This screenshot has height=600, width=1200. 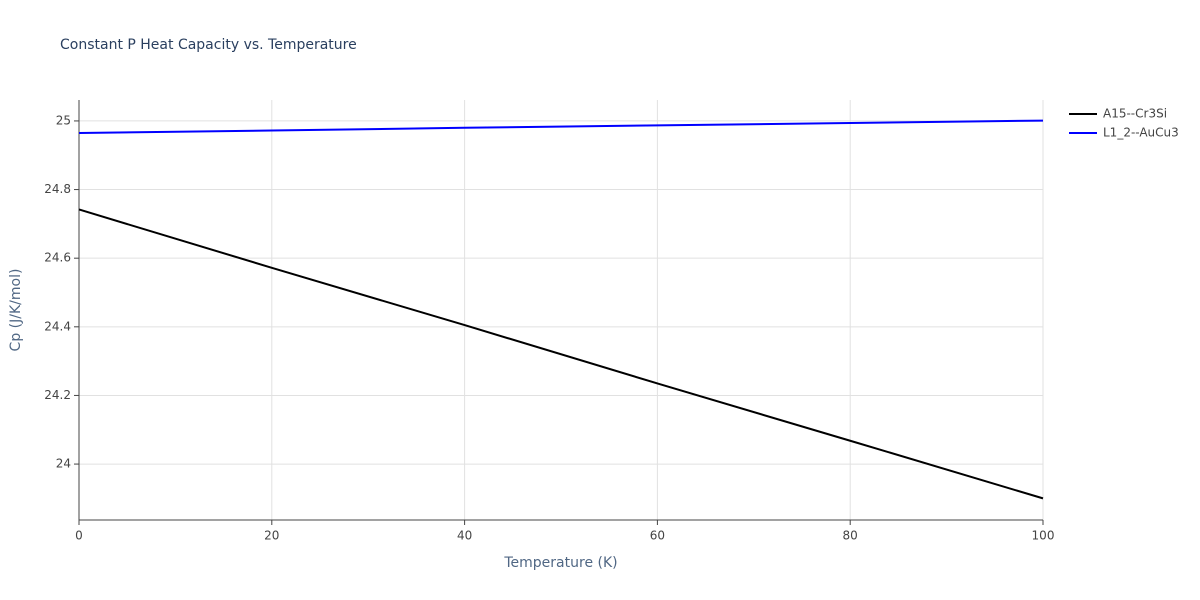 What do you see at coordinates (1135, 114) in the screenshot?
I see `legend-label: A15--Cr3Si` at bounding box center [1135, 114].